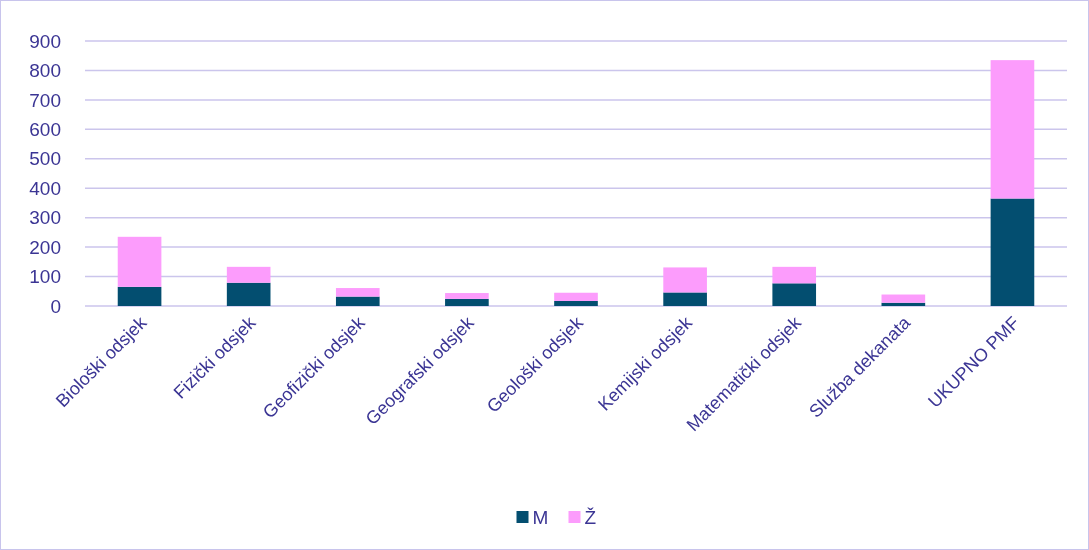 This screenshot has height=550, width=1089. What do you see at coordinates (540, 517) in the screenshot?
I see `legend-label: M` at bounding box center [540, 517].